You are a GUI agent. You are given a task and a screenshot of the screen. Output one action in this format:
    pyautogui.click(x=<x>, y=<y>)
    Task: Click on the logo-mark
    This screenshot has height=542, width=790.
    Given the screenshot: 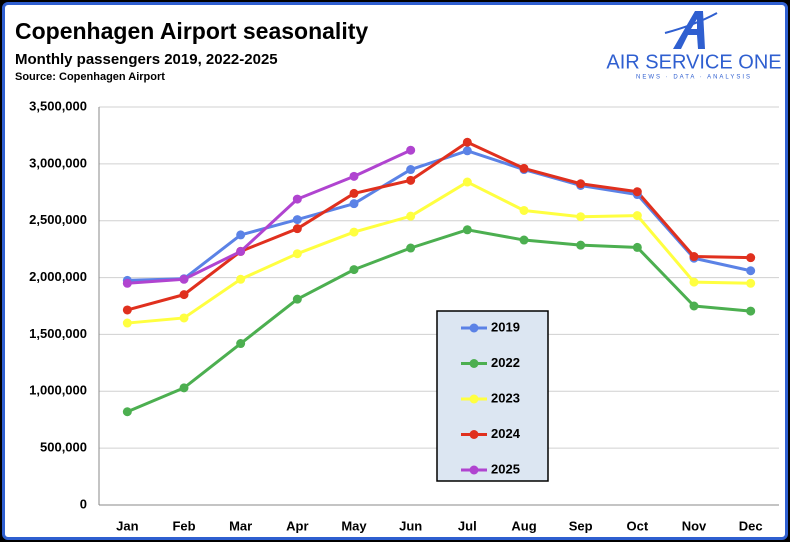 What is the action you would take?
    pyautogui.click(x=689, y=30)
    